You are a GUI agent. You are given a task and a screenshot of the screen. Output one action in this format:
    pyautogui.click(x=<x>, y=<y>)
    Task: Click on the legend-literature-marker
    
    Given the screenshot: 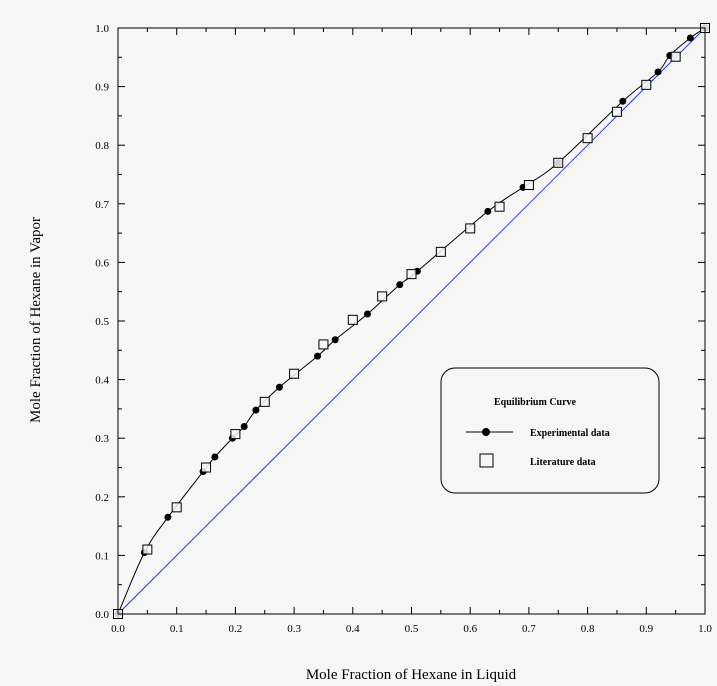 What is the action you would take?
    pyautogui.click(x=486, y=460)
    